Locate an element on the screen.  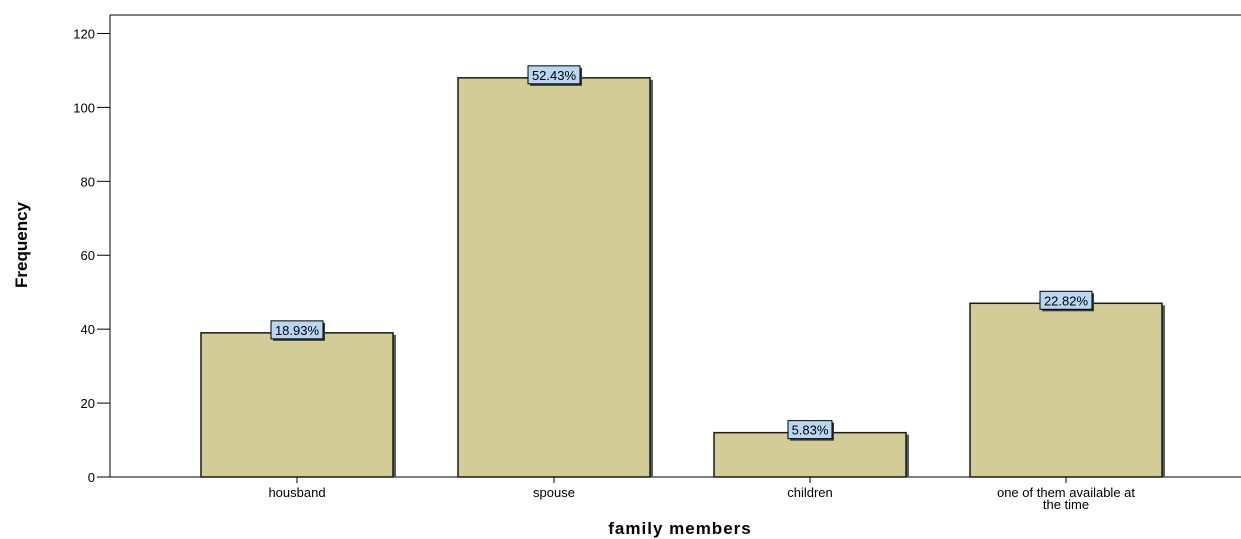
x-axis-title: family members is located at coordinates (679, 528).